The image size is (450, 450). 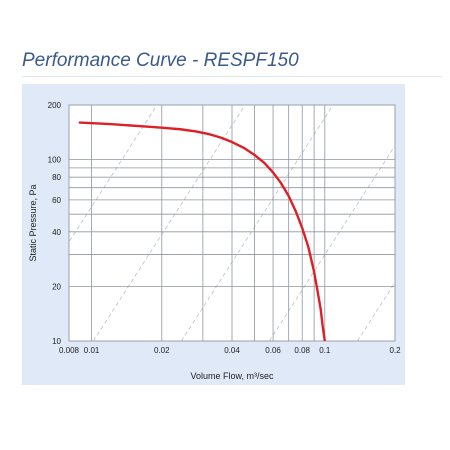 I want to click on y-tick-label: 100, so click(x=55, y=160).